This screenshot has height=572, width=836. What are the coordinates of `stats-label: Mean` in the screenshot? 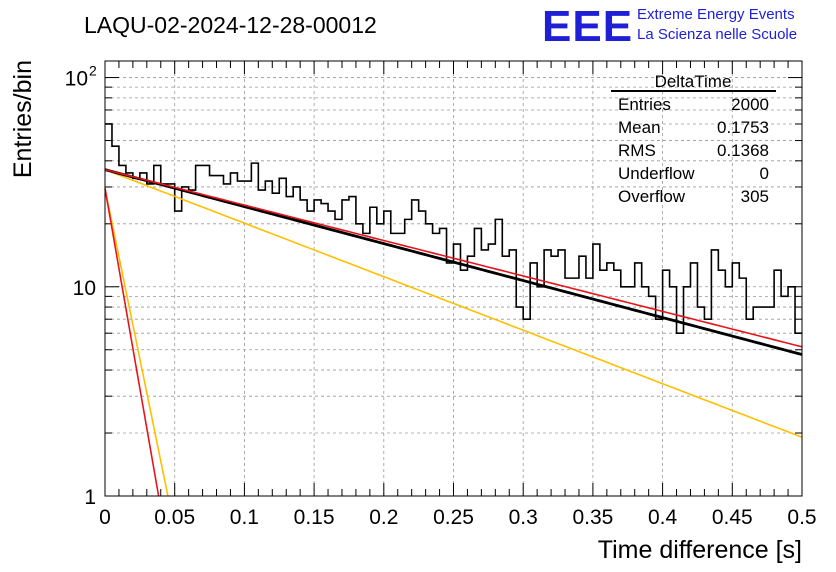 It's located at (639, 127).